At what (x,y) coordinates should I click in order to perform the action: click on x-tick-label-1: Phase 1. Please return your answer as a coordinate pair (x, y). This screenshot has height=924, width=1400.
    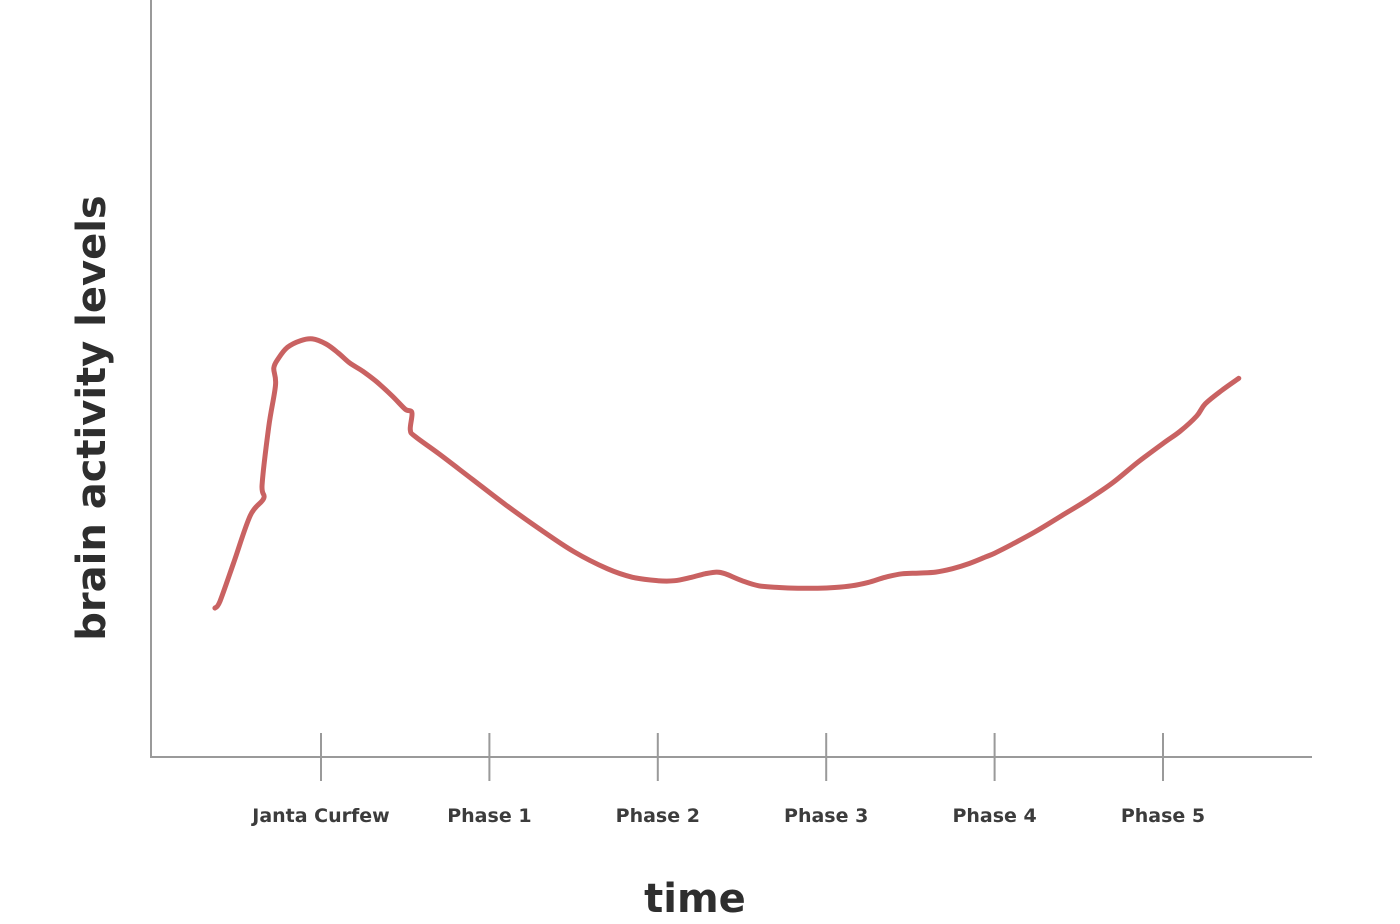
    Looking at the image, I should click on (489, 816).